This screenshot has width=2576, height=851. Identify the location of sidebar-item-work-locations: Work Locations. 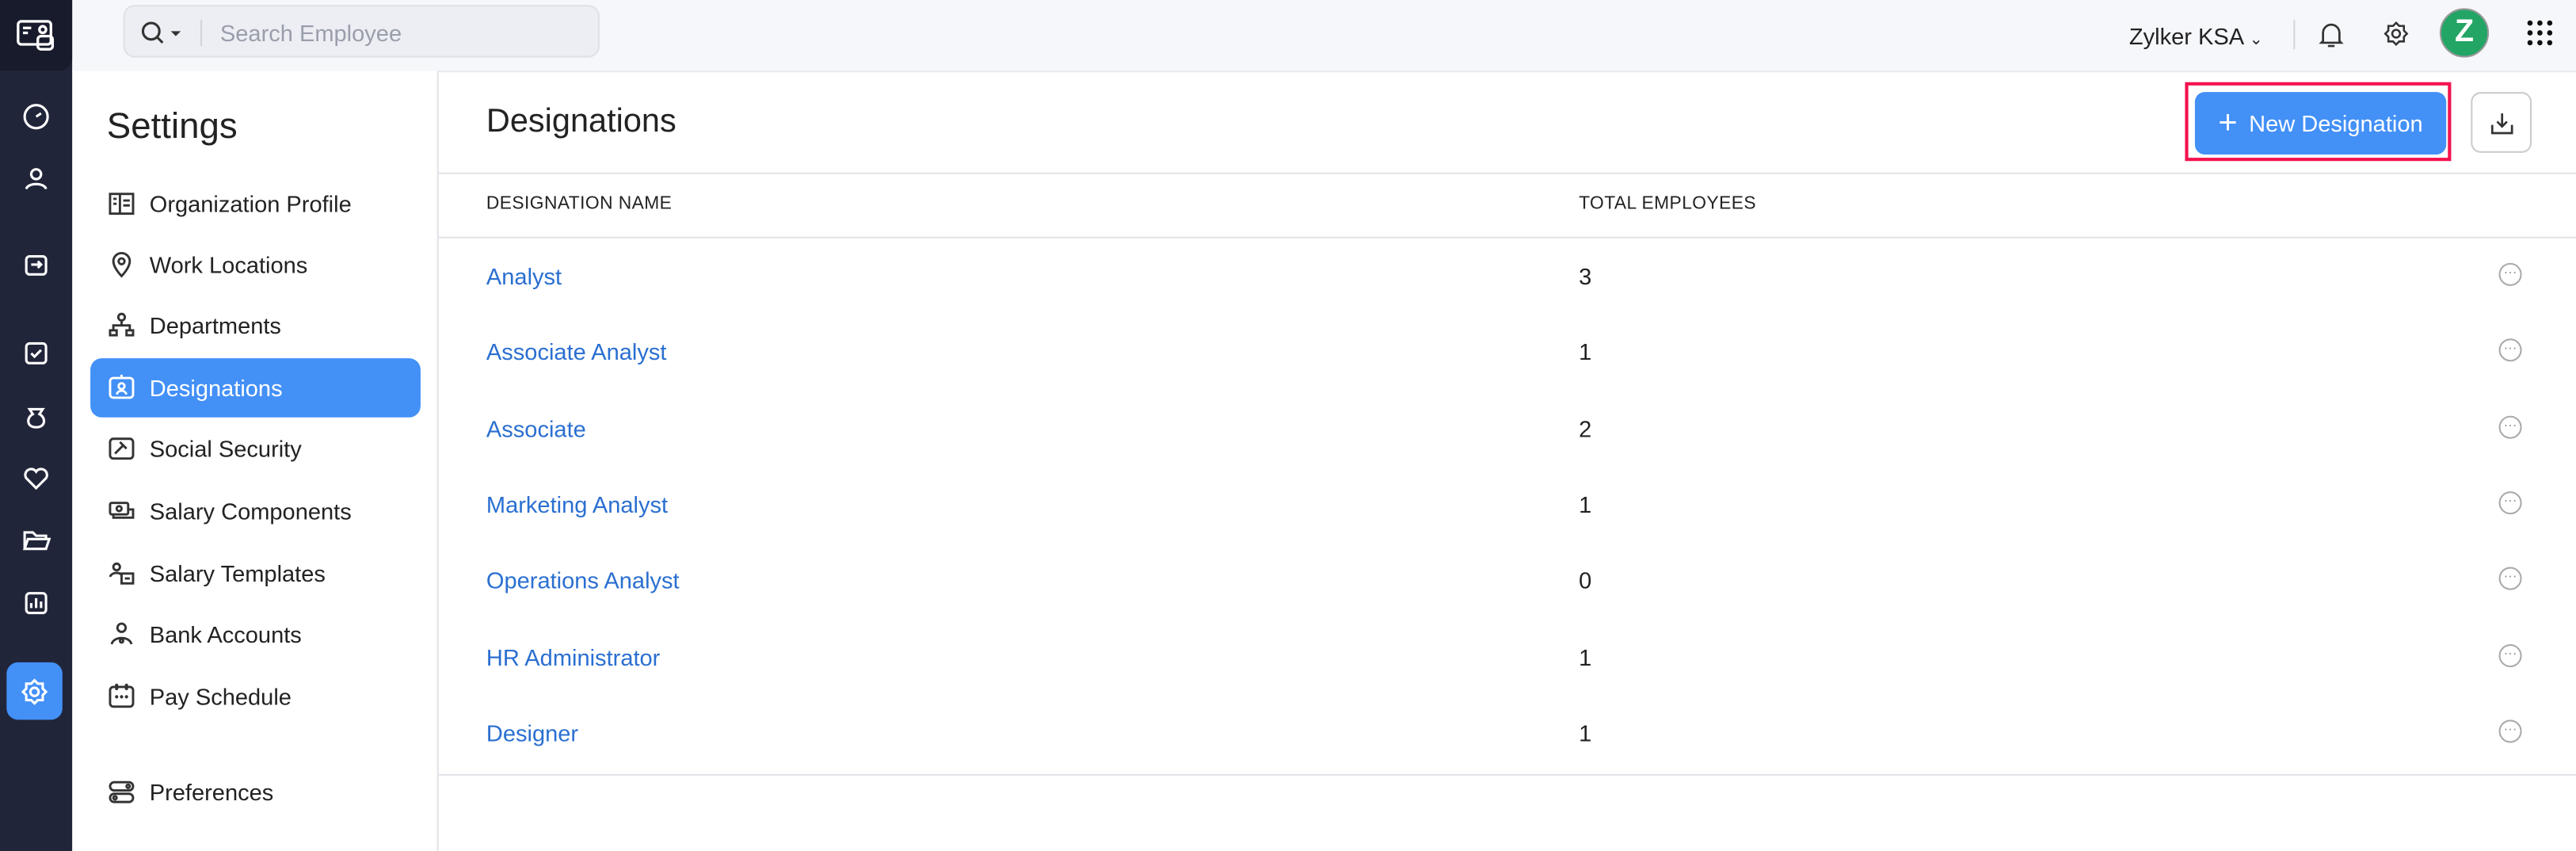
(255, 265).